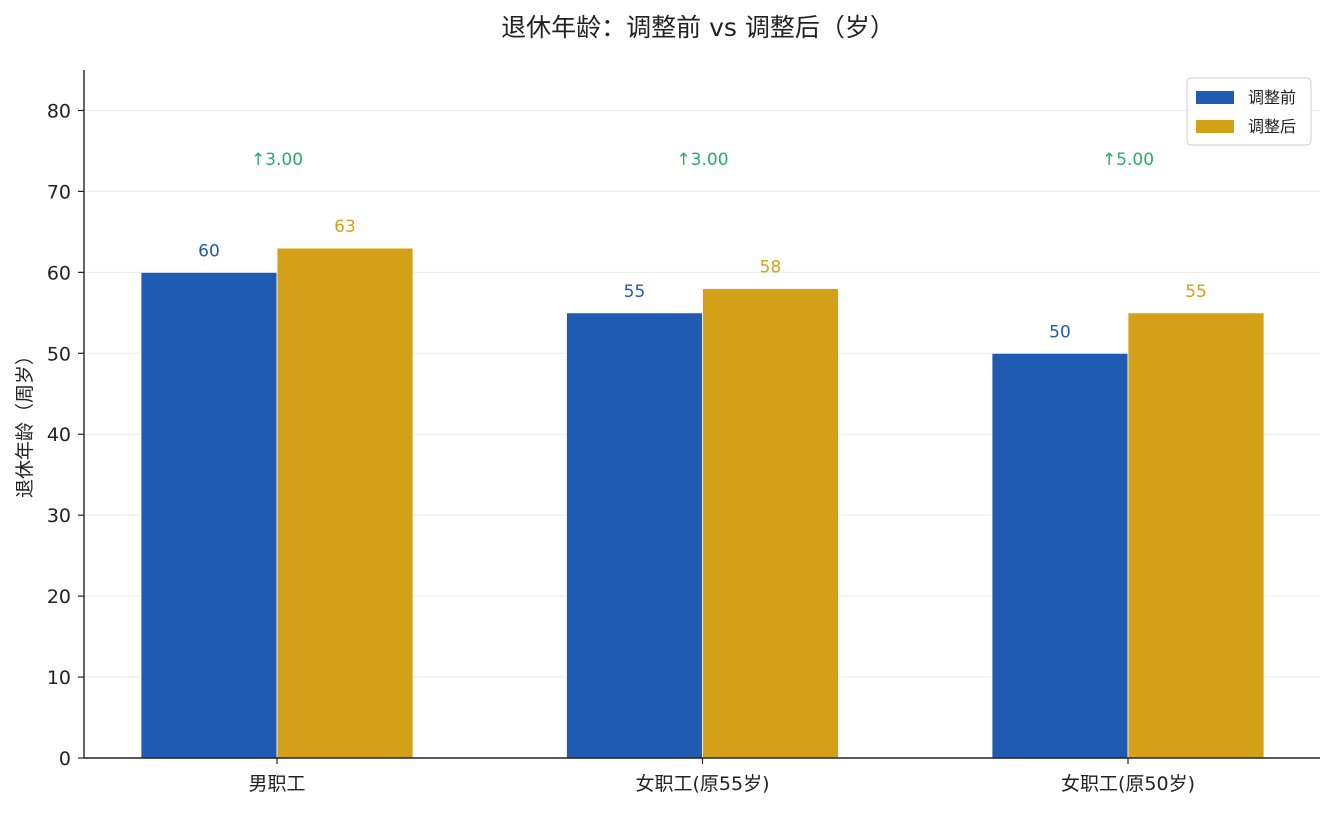 This screenshot has width=1335, height=814. I want to click on increase-label-1: ↑3.00, so click(702, 160).